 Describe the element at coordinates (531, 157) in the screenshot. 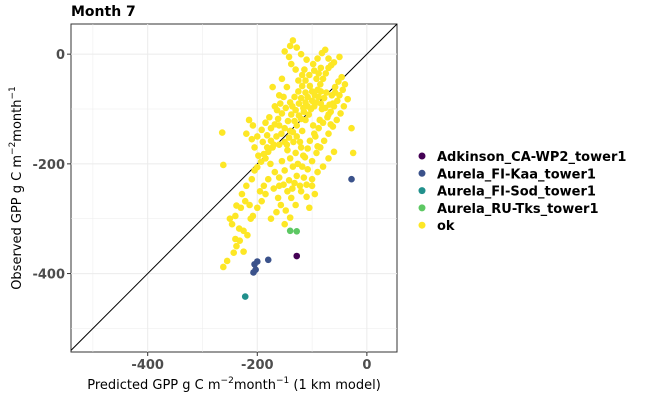

I see `legend-label: Adkinson_CA-WP2_tower1` at that location.